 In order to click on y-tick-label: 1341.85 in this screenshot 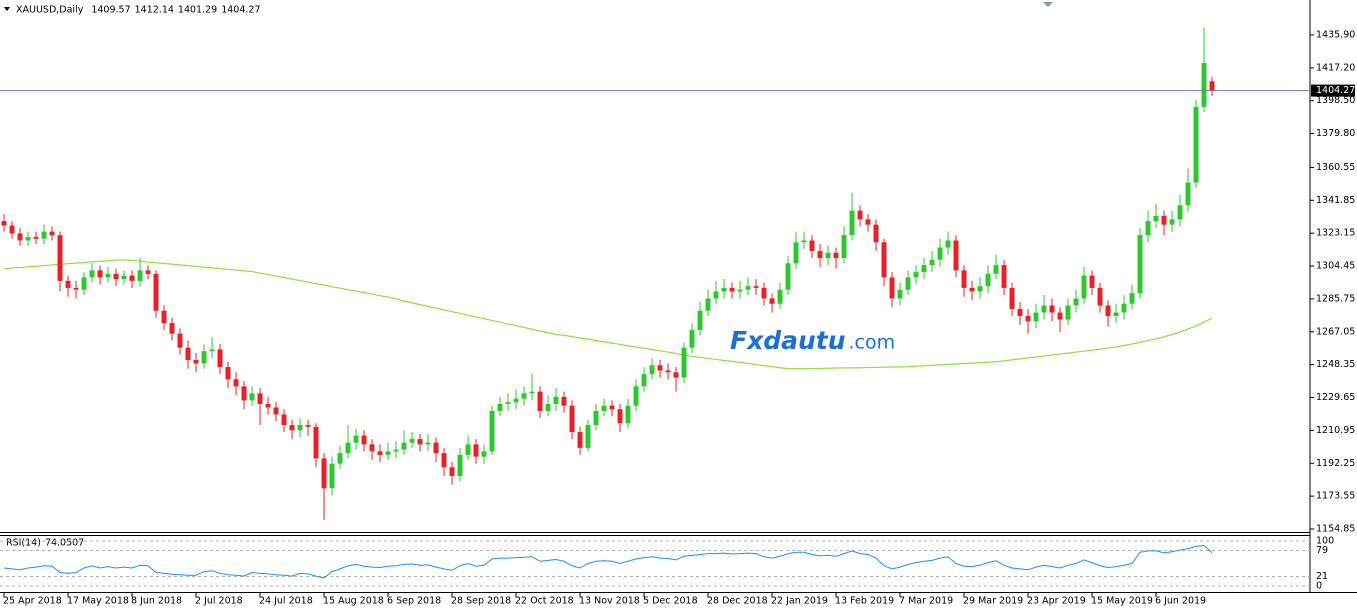, I will do `click(1335, 200)`.